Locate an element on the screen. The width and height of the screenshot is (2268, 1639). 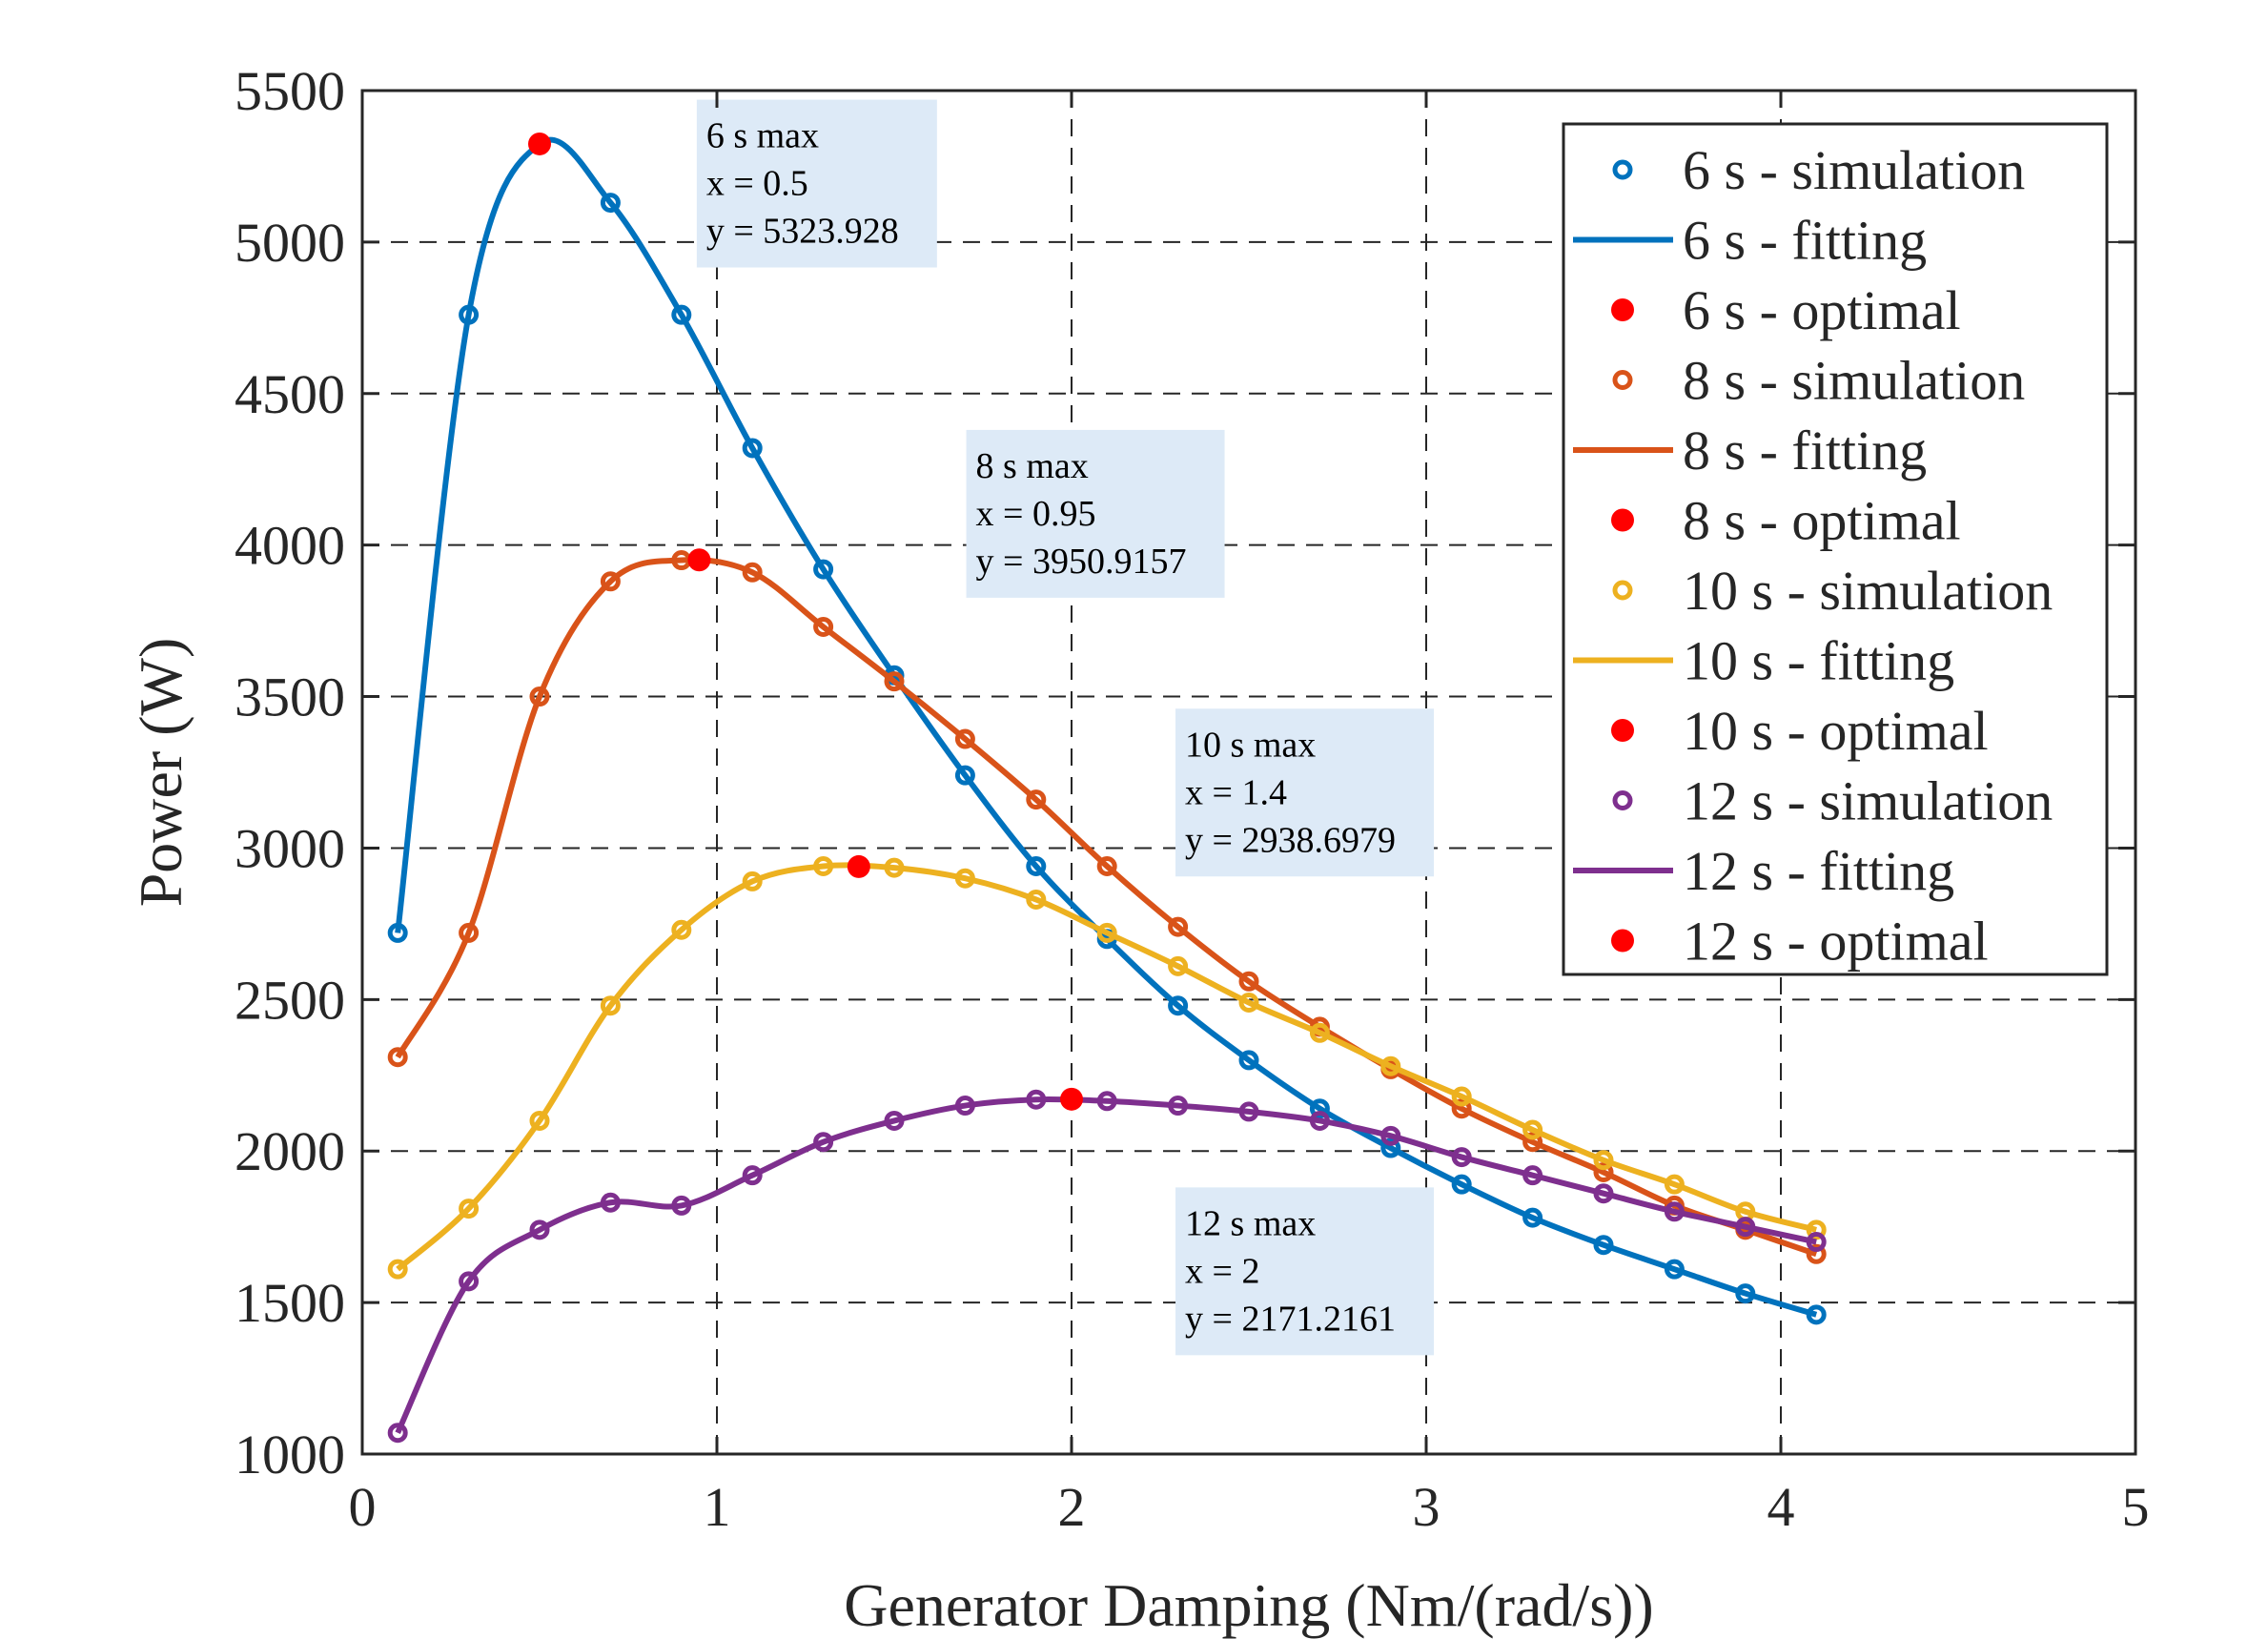
legend-marker-optimal is located at coordinates (1622, 730).